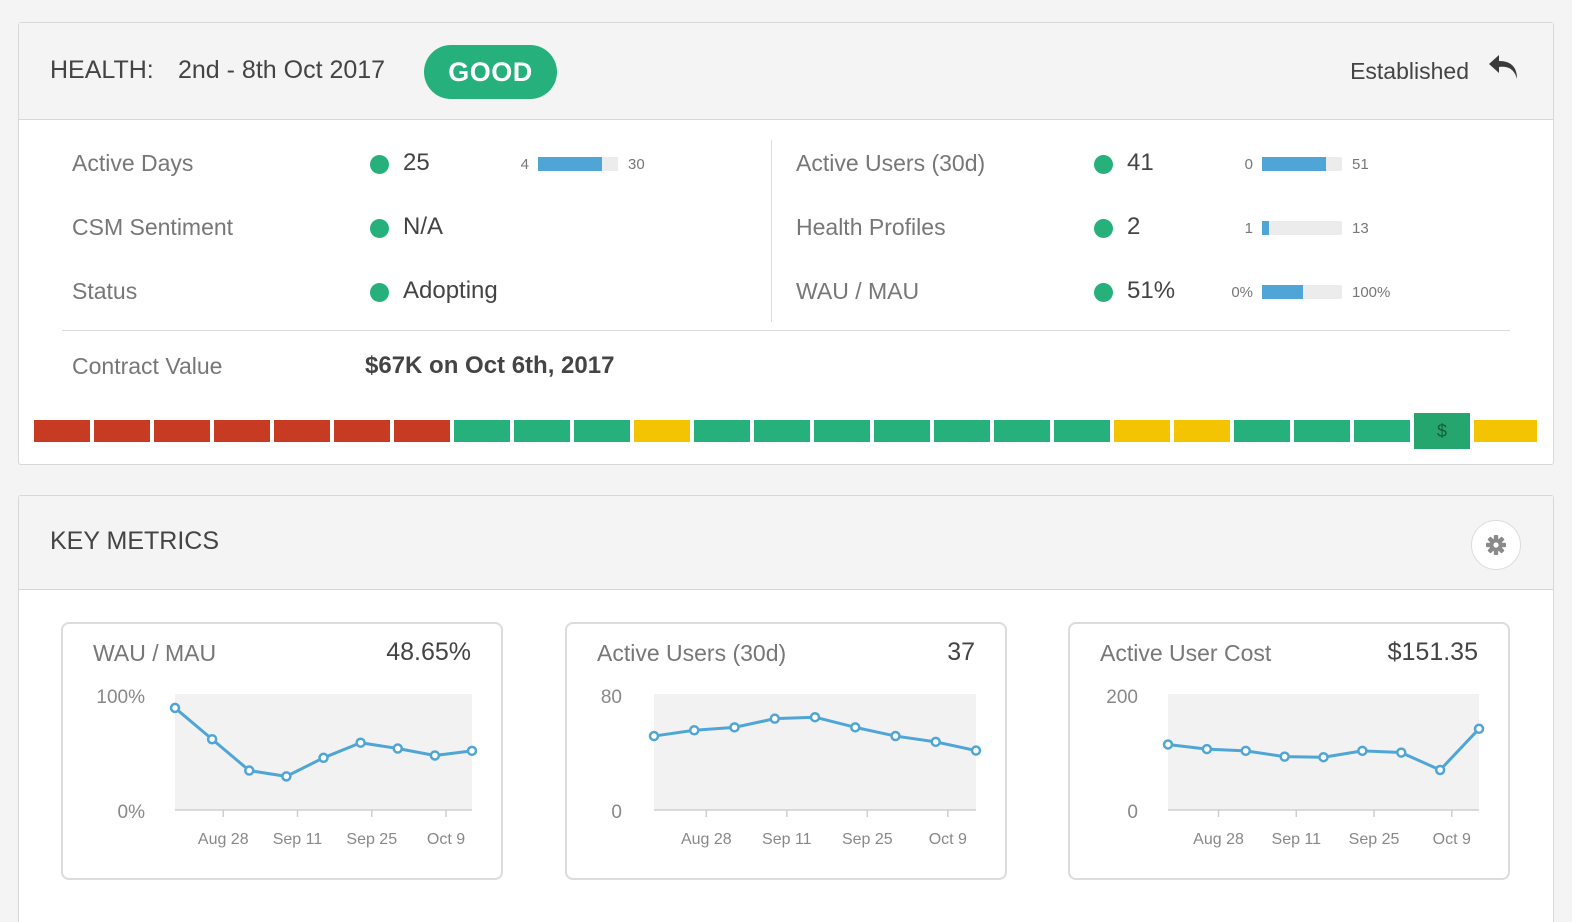 This screenshot has height=922, width=1572. Describe the element at coordinates (282, 70) in the screenshot. I see `health-date-range: 2nd - 8th Oct 2017` at that location.